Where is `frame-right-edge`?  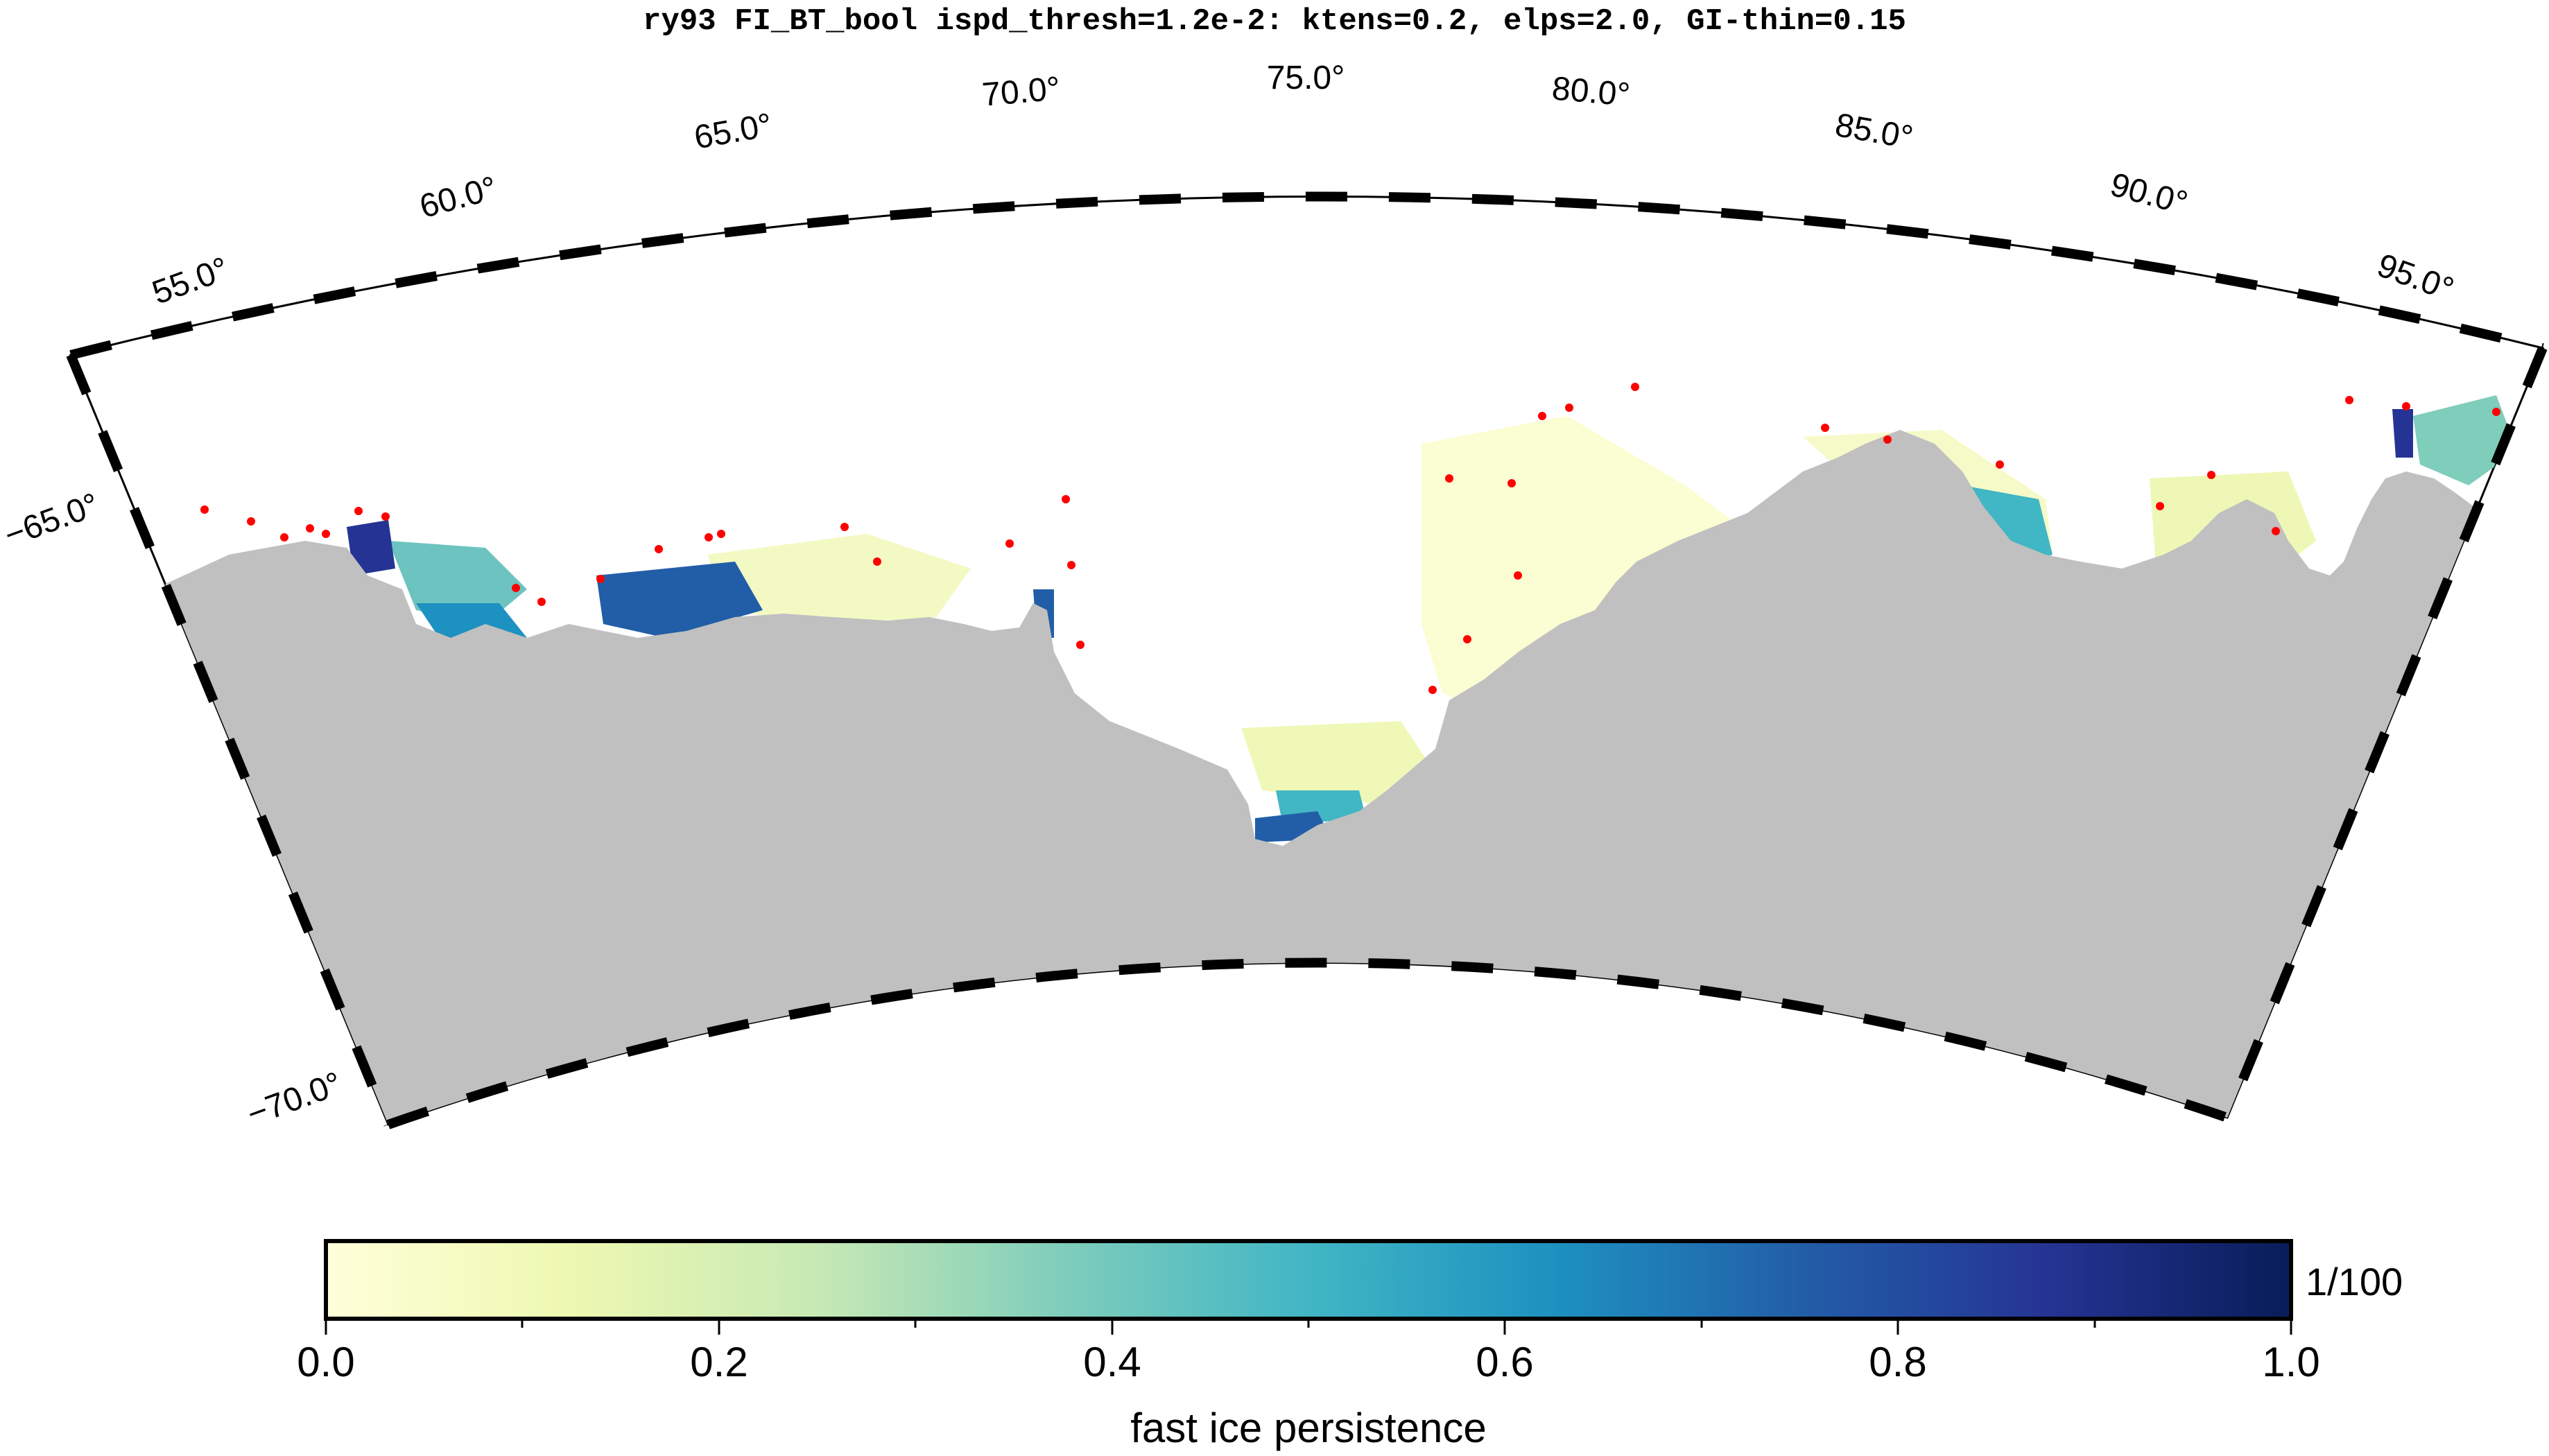
frame-right-edge is located at coordinates (2385, 733).